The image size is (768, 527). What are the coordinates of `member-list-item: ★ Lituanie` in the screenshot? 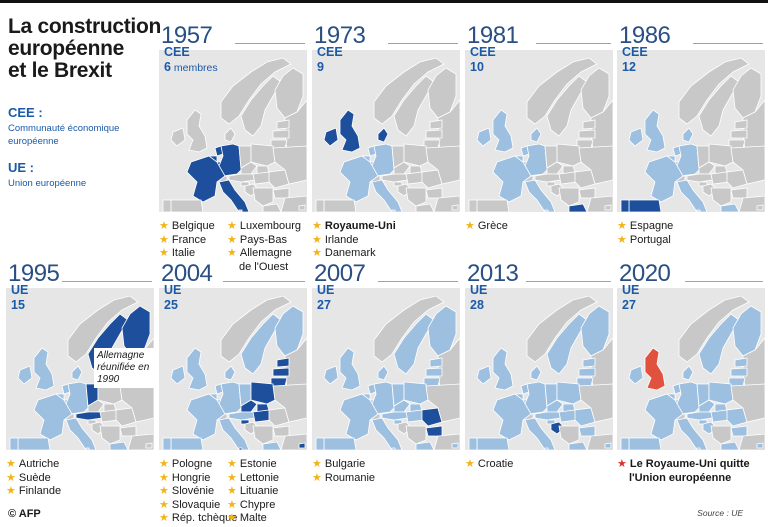 It's located at (261, 492).